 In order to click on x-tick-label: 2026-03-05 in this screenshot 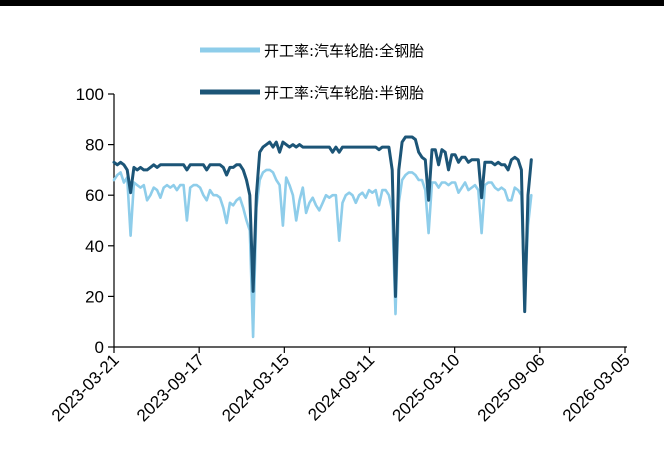, I will do `click(596, 387)`.